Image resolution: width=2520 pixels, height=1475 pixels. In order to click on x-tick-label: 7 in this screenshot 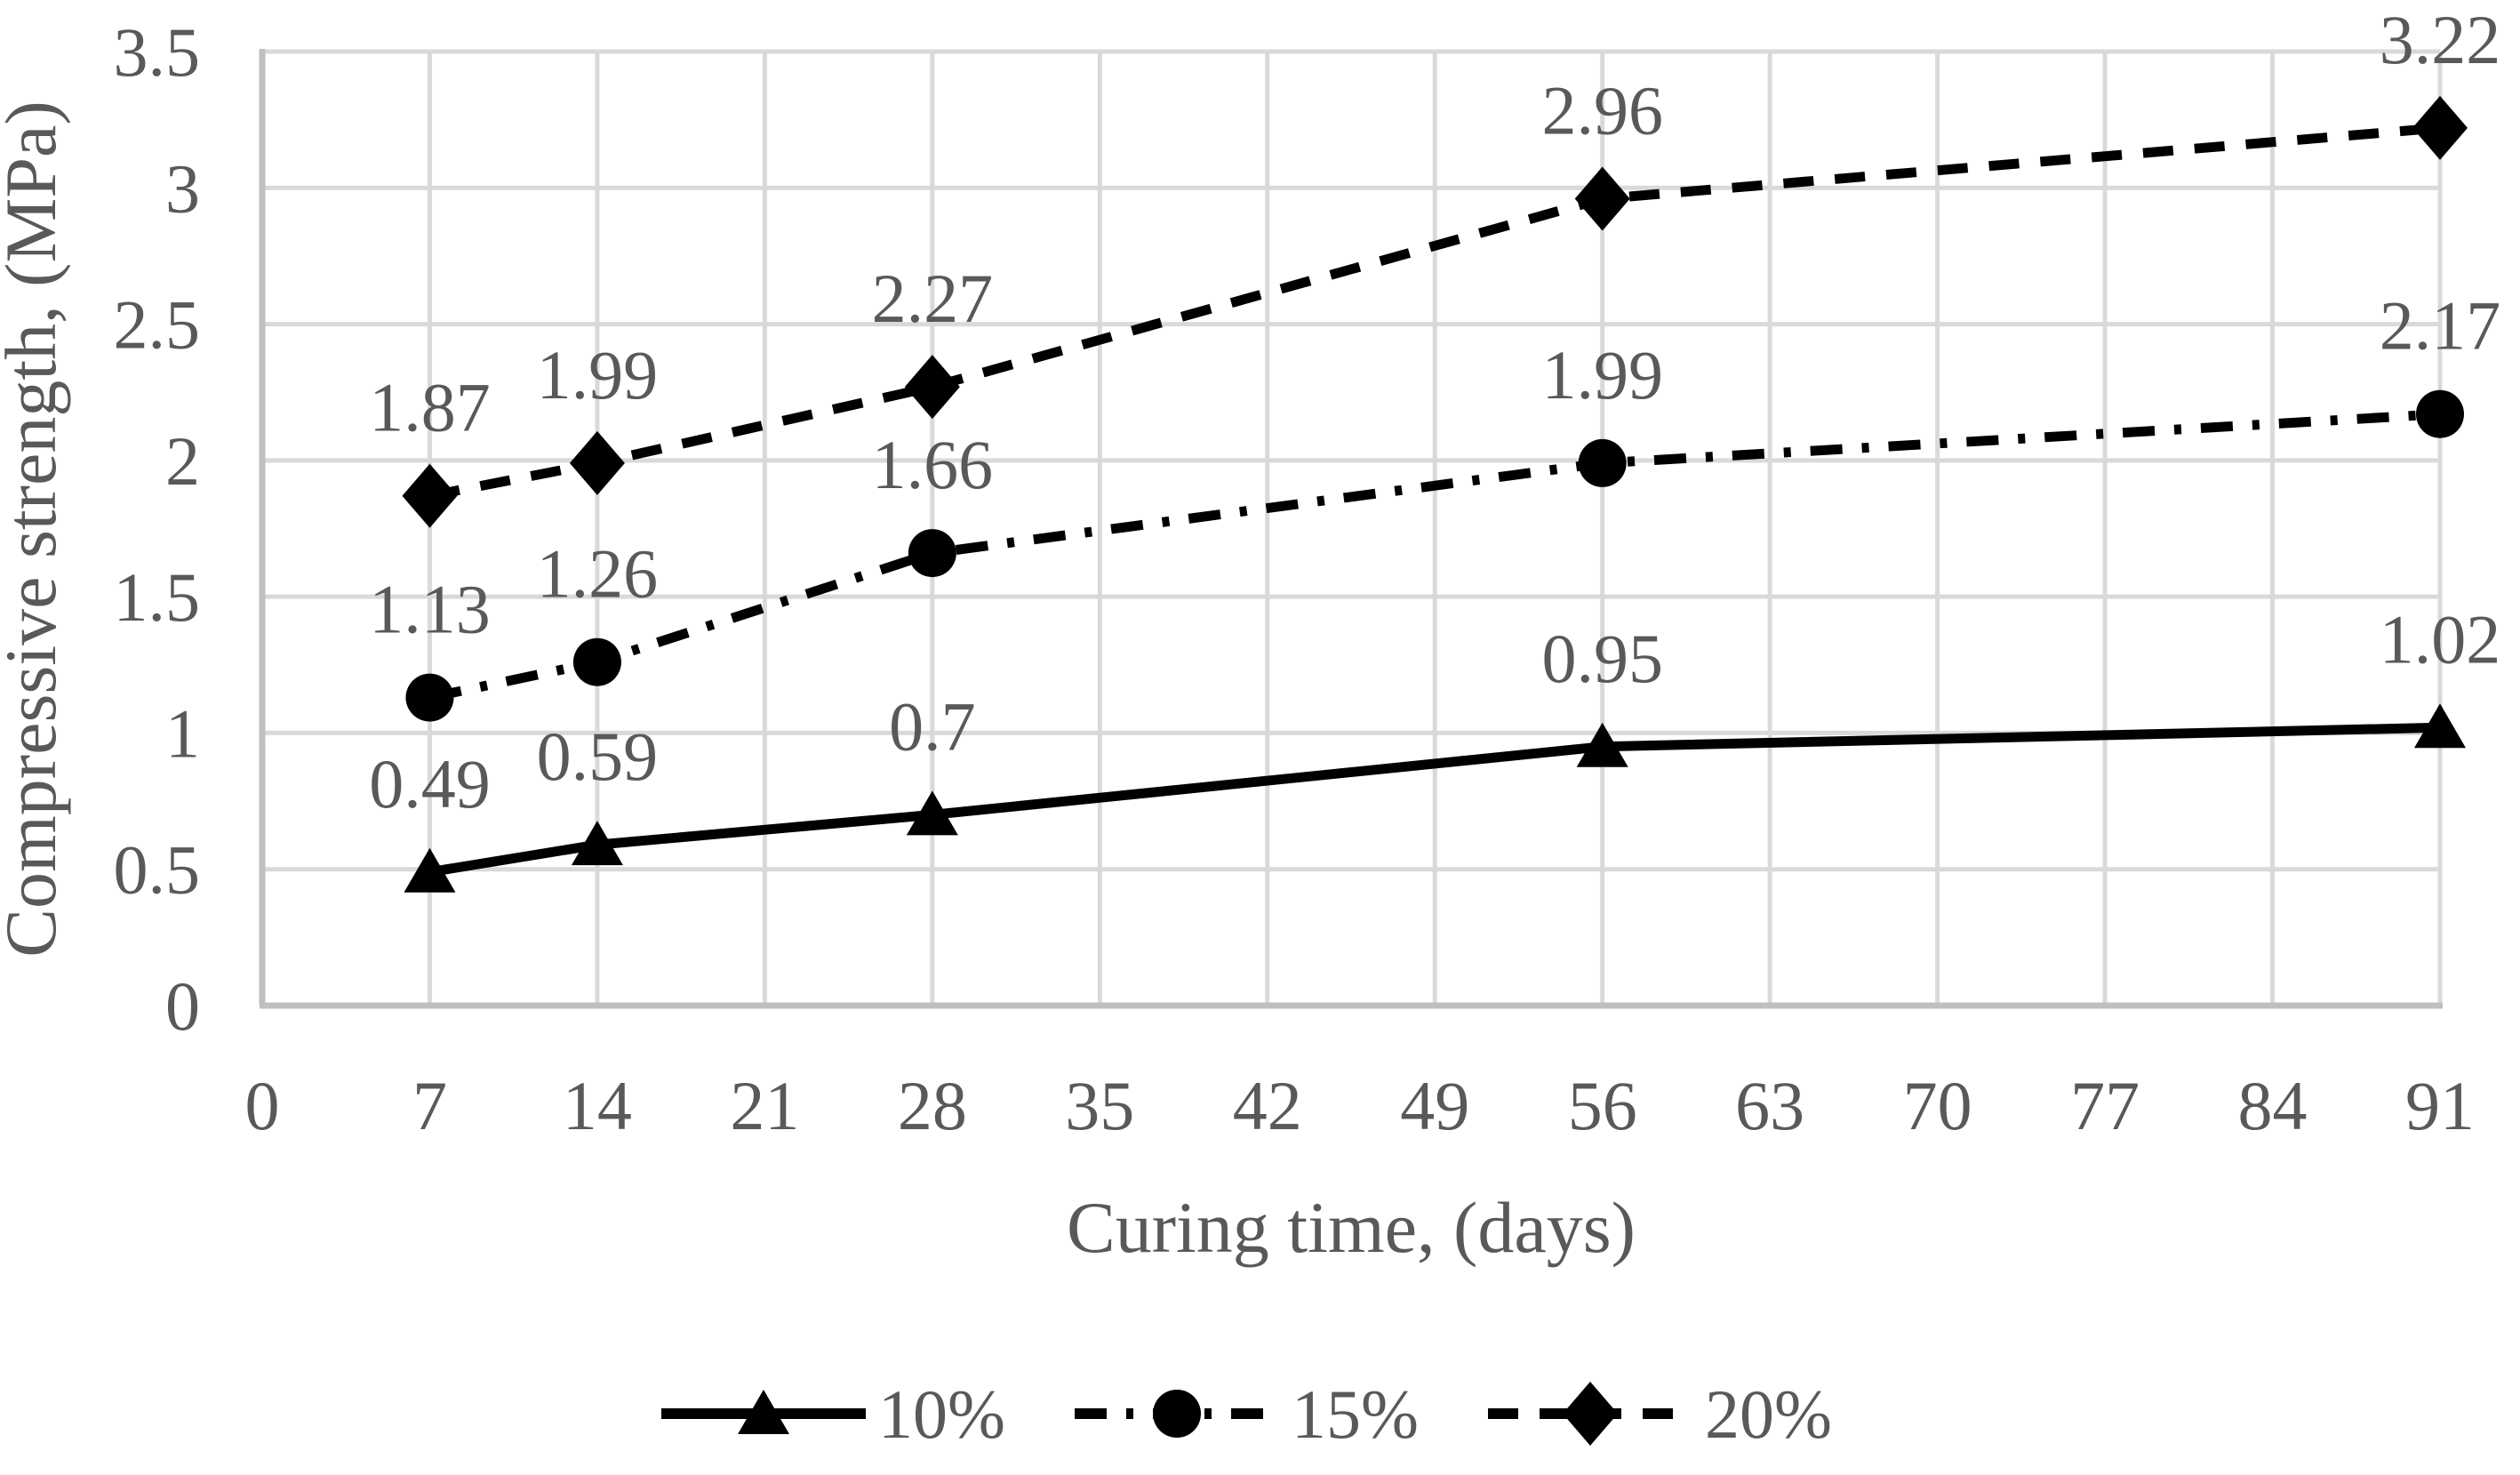, I will do `click(429, 1106)`.